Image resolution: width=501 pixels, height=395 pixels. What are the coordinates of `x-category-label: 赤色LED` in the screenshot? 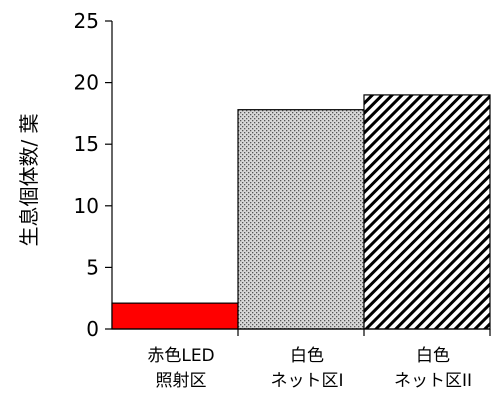 It's located at (180, 356).